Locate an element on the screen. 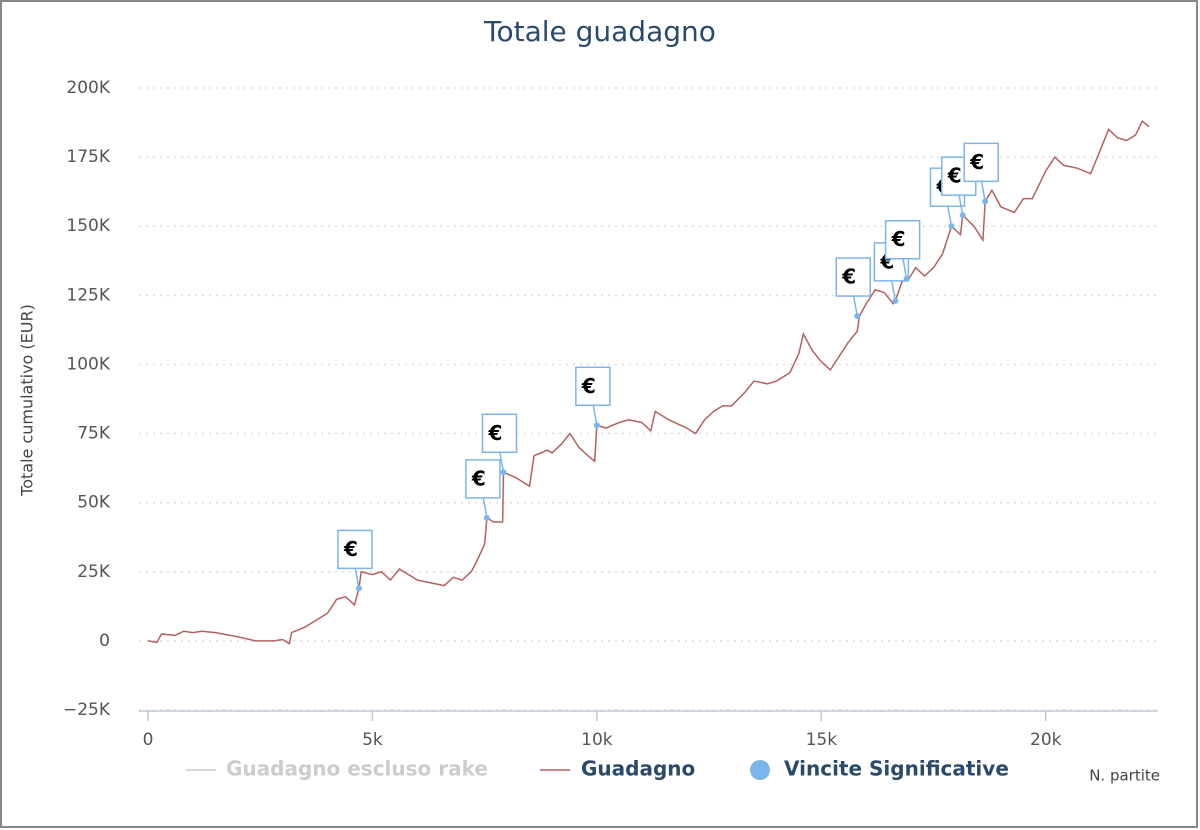 This screenshot has width=1200, height=830. x-tick-label: 5k is located at coordinates (372, 740).